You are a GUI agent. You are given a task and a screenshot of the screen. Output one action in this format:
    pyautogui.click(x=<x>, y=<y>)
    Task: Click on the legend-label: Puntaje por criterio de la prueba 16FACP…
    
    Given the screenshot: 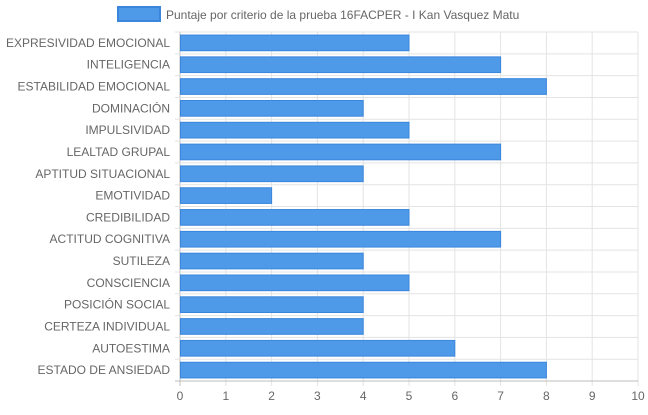 What is the action you would take?
    pyautogui.click(x=342, y=15)
    